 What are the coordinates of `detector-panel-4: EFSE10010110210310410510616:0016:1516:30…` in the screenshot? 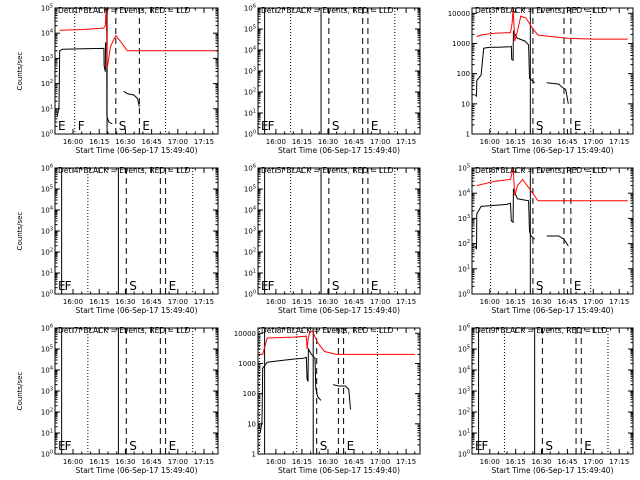 It's located at (117, 239).